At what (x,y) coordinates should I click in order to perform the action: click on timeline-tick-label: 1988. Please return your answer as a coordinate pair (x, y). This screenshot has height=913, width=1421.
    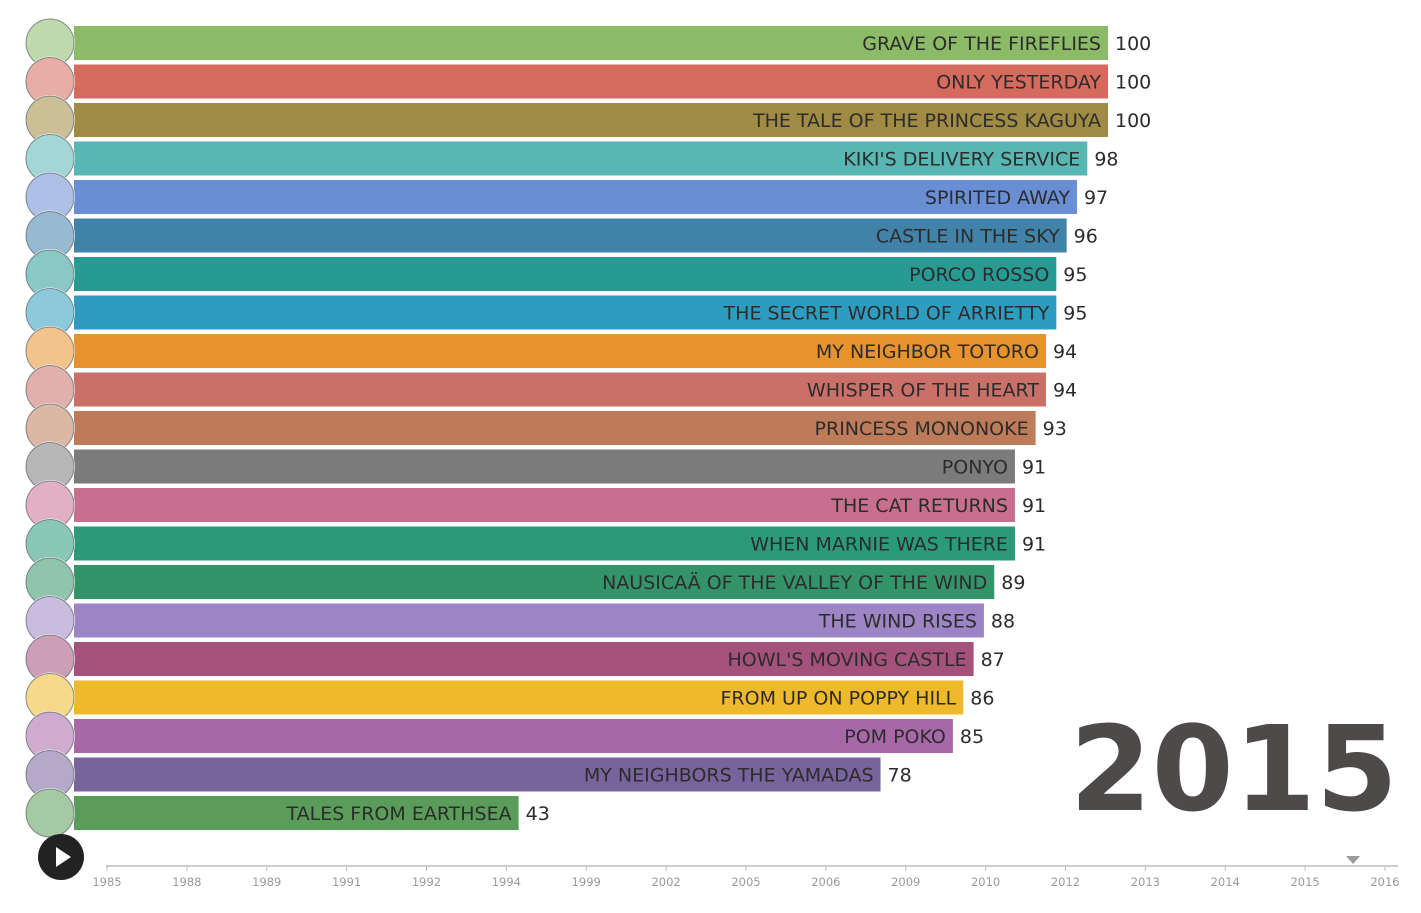
    Looking at the image, I should click on (186, 882).